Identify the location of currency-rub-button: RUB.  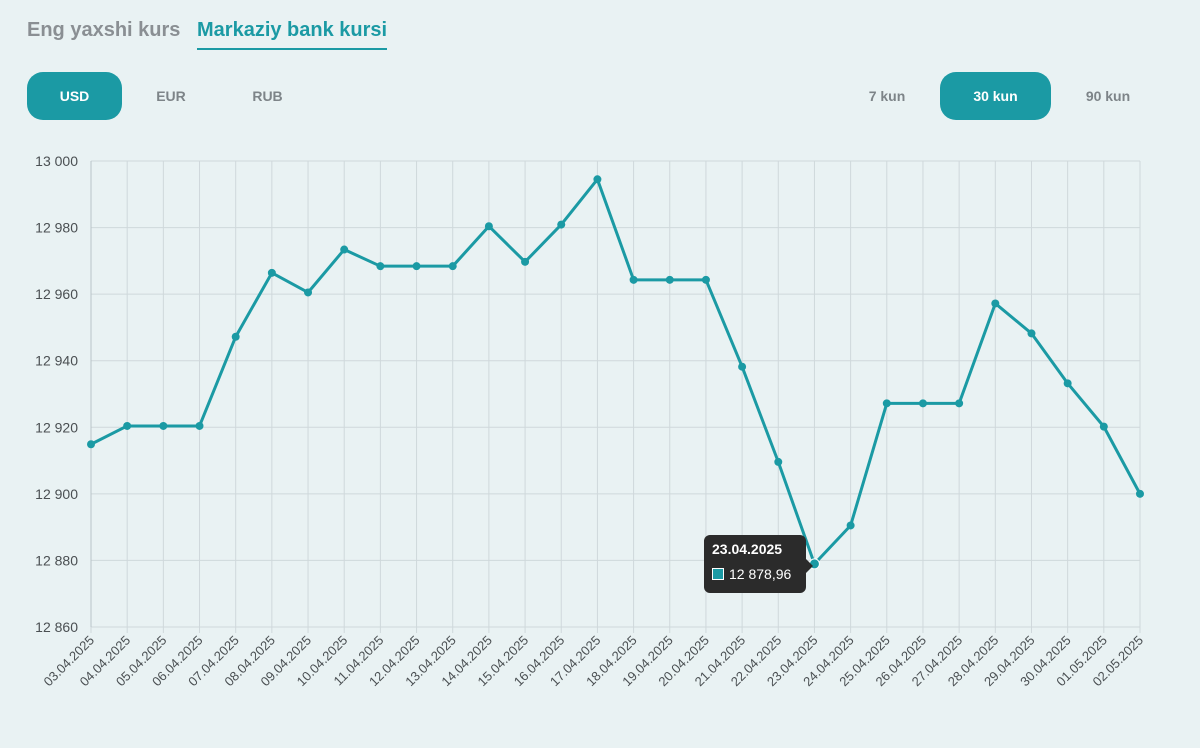
(267, 96).